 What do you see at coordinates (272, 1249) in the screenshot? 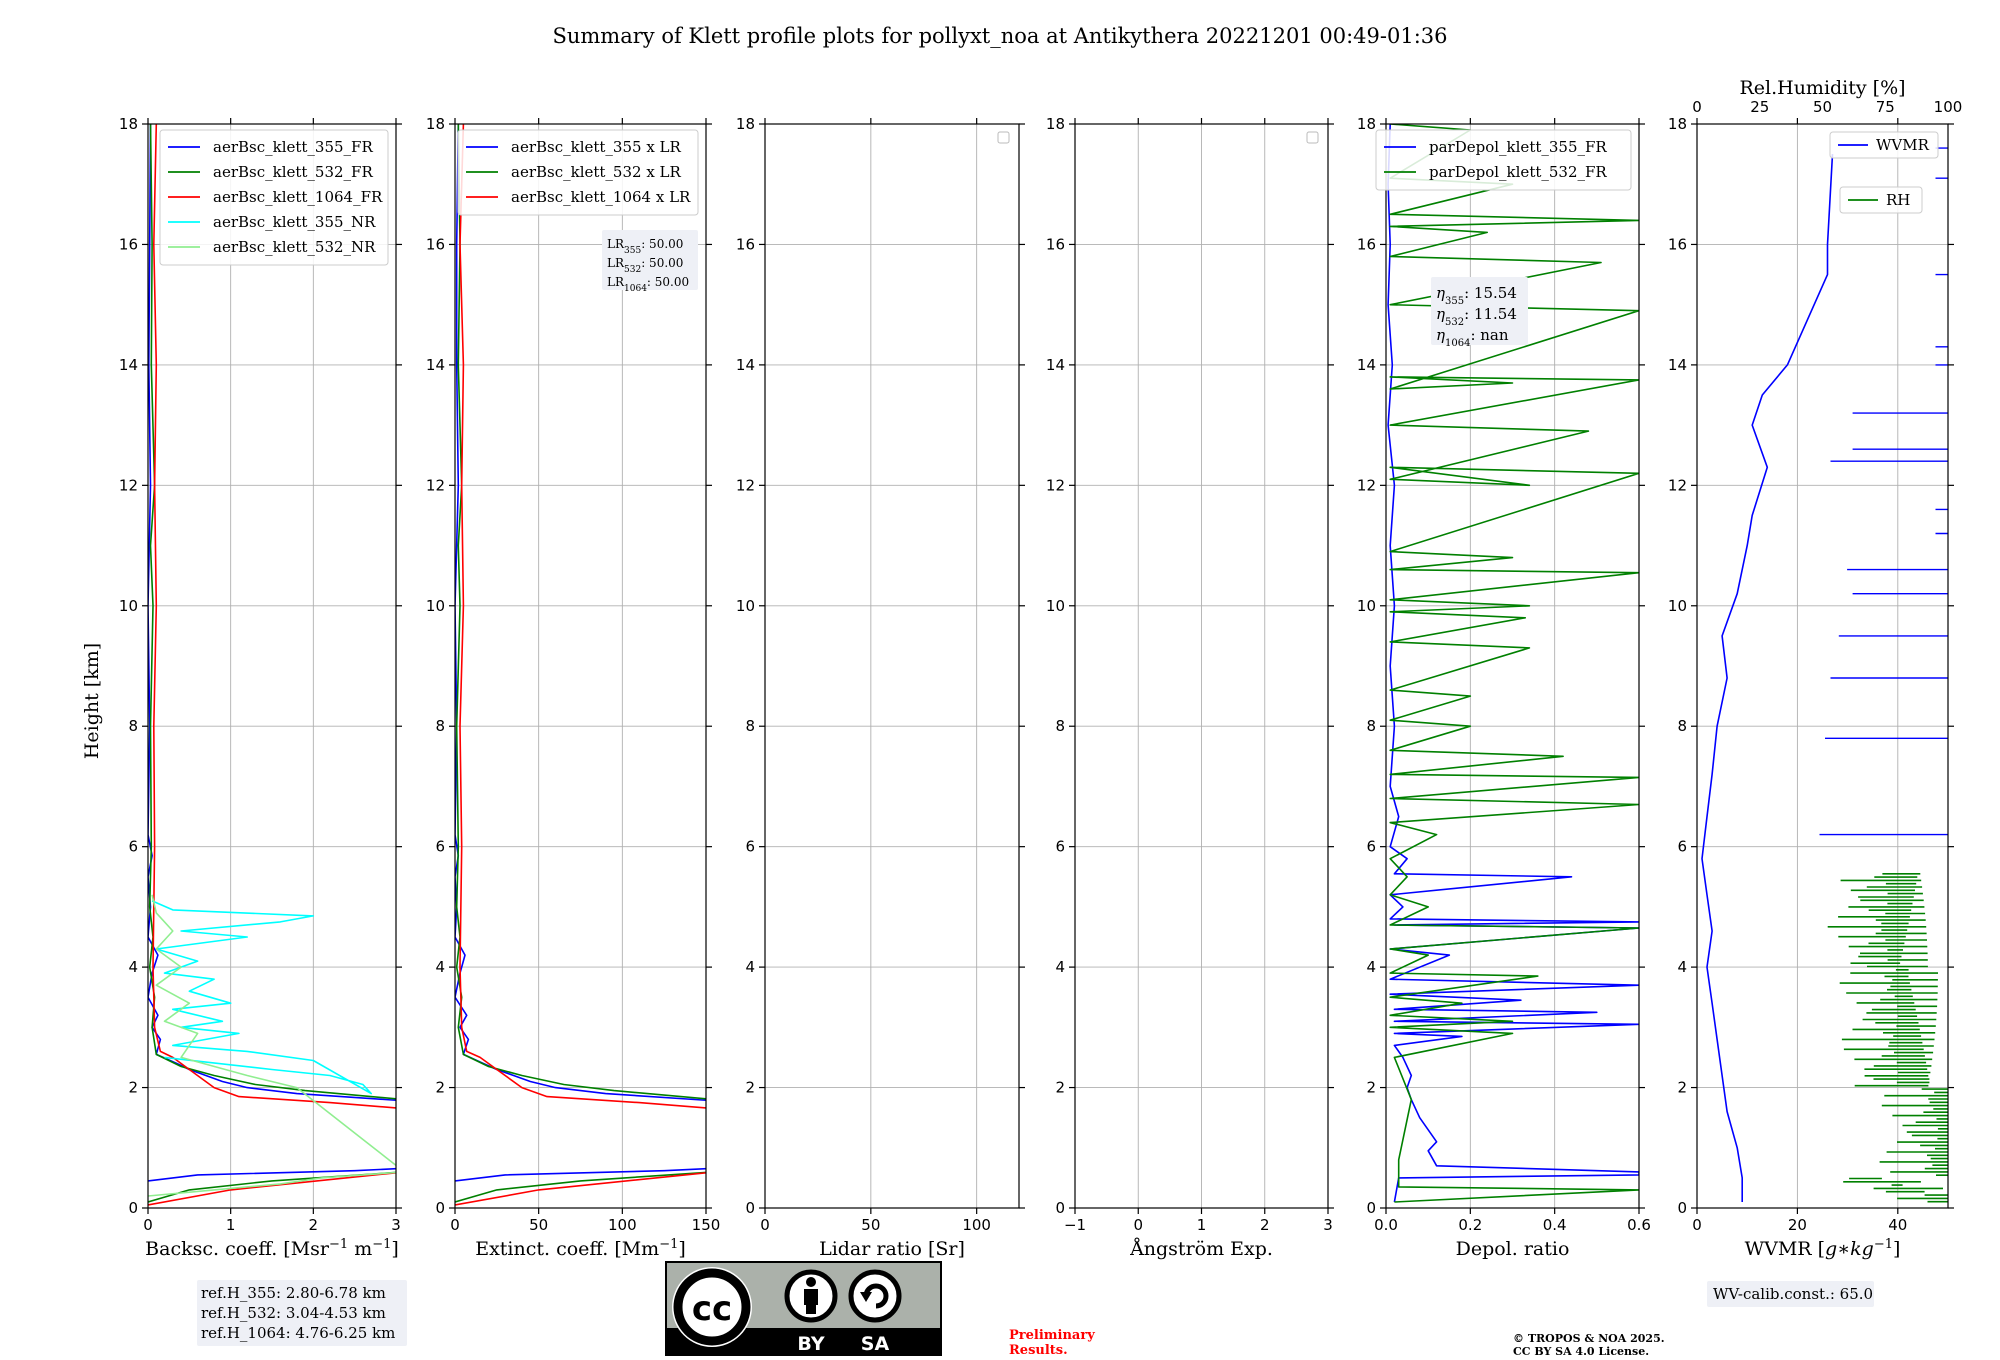
I see `x-axis-label-bsc: Backsc. coeff. [Msr−1 m−1]` at bounding box center [272, 1249].